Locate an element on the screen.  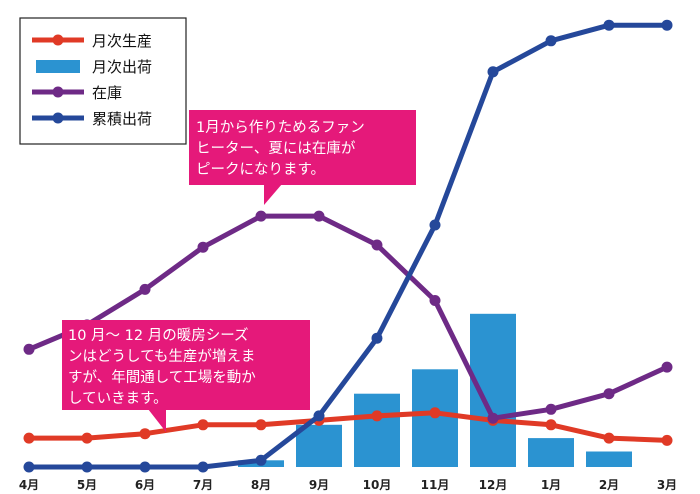
point-3-1月 is located at coordinates (551, 41).